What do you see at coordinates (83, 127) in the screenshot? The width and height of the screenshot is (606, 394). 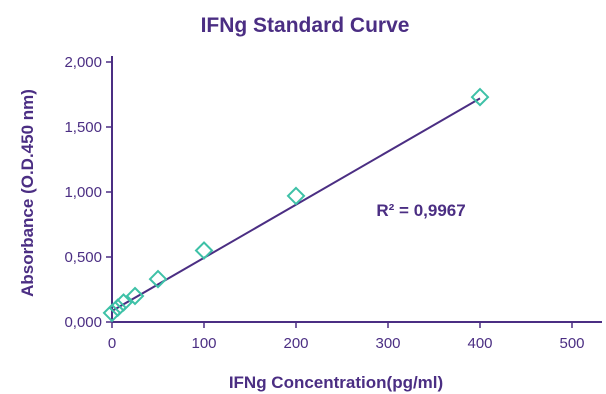 I see `y-tick-label: 1,500` at bounding box center [83, 127].